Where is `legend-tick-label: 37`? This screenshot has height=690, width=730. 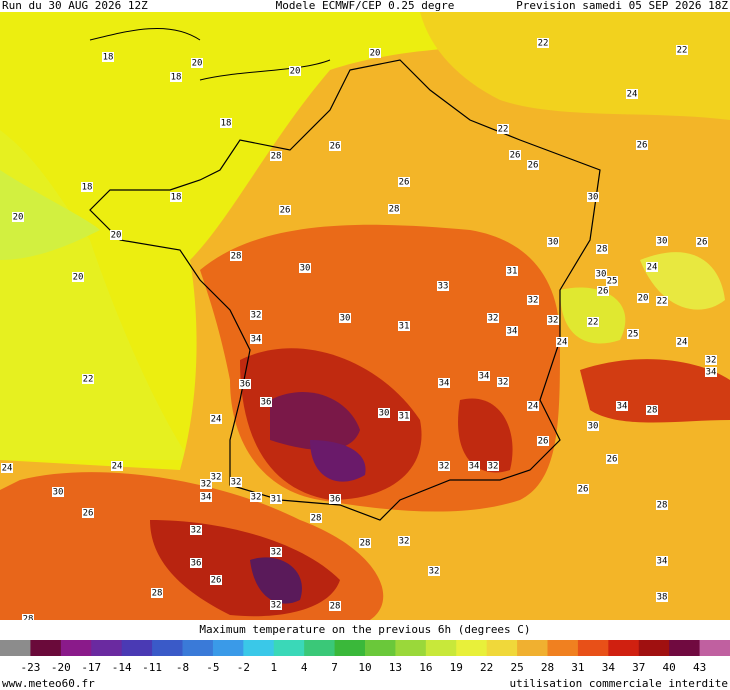 legend-tick-label: 37 is located at coordinates (638, 667).